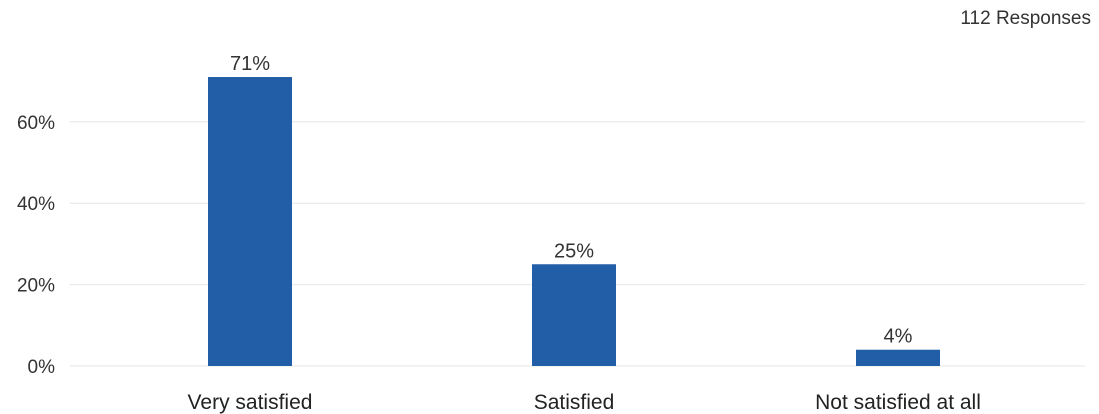  I want to click on y-tick-label: 20%, so click(36, 286).